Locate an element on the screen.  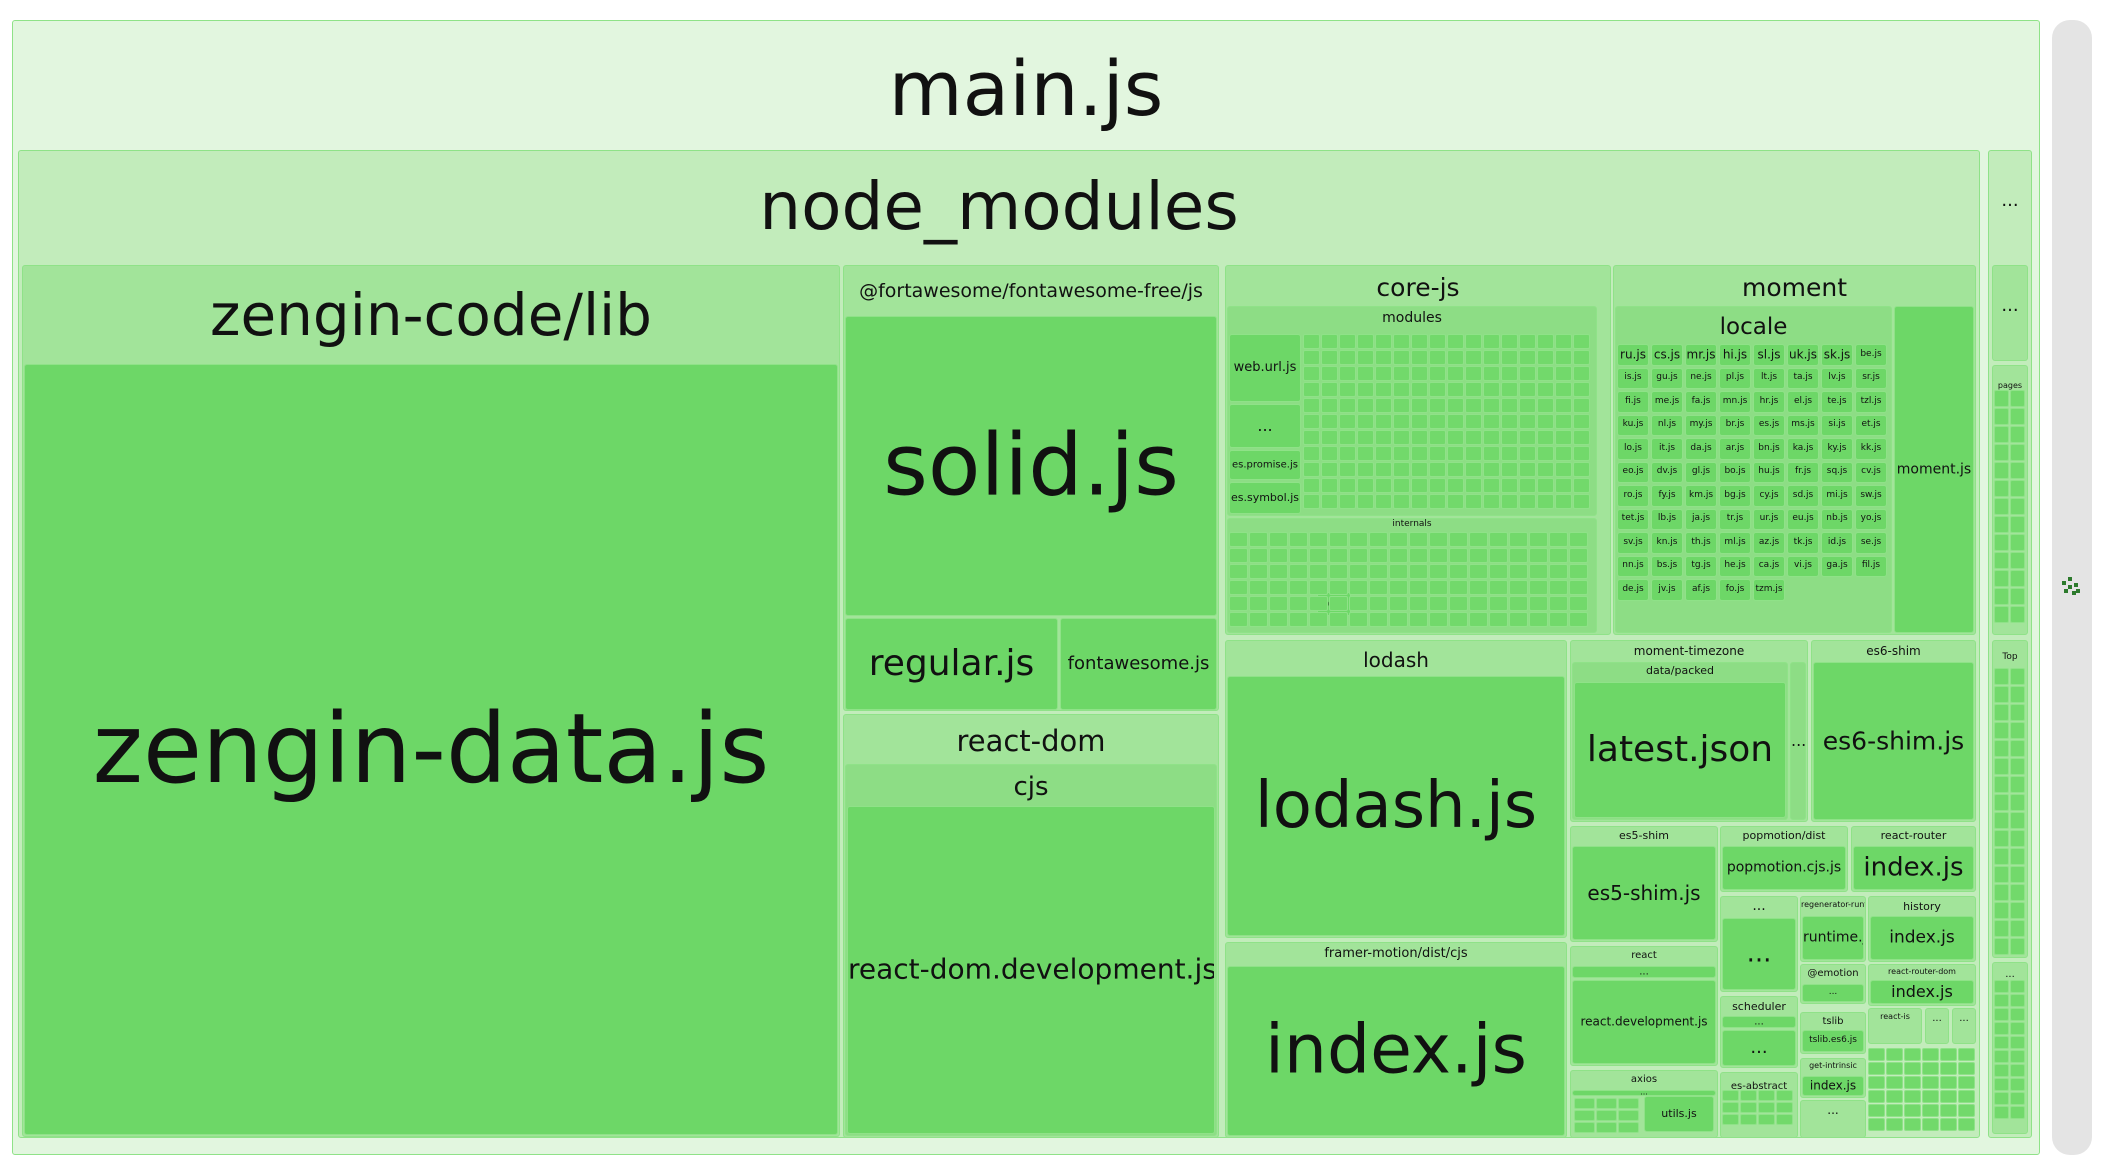
locale-ka: ka.js is located at coordinates (1803, 449).